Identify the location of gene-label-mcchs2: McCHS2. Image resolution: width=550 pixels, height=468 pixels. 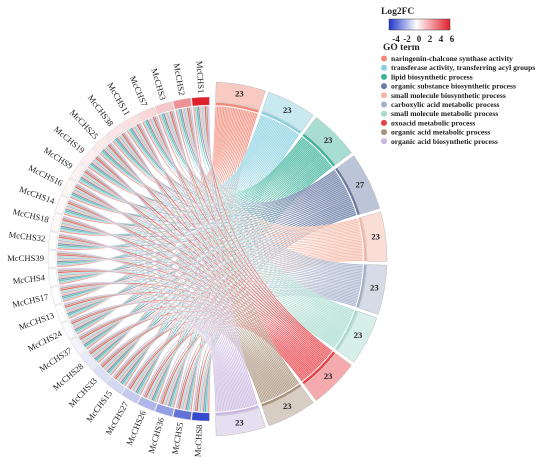
(179, 79).